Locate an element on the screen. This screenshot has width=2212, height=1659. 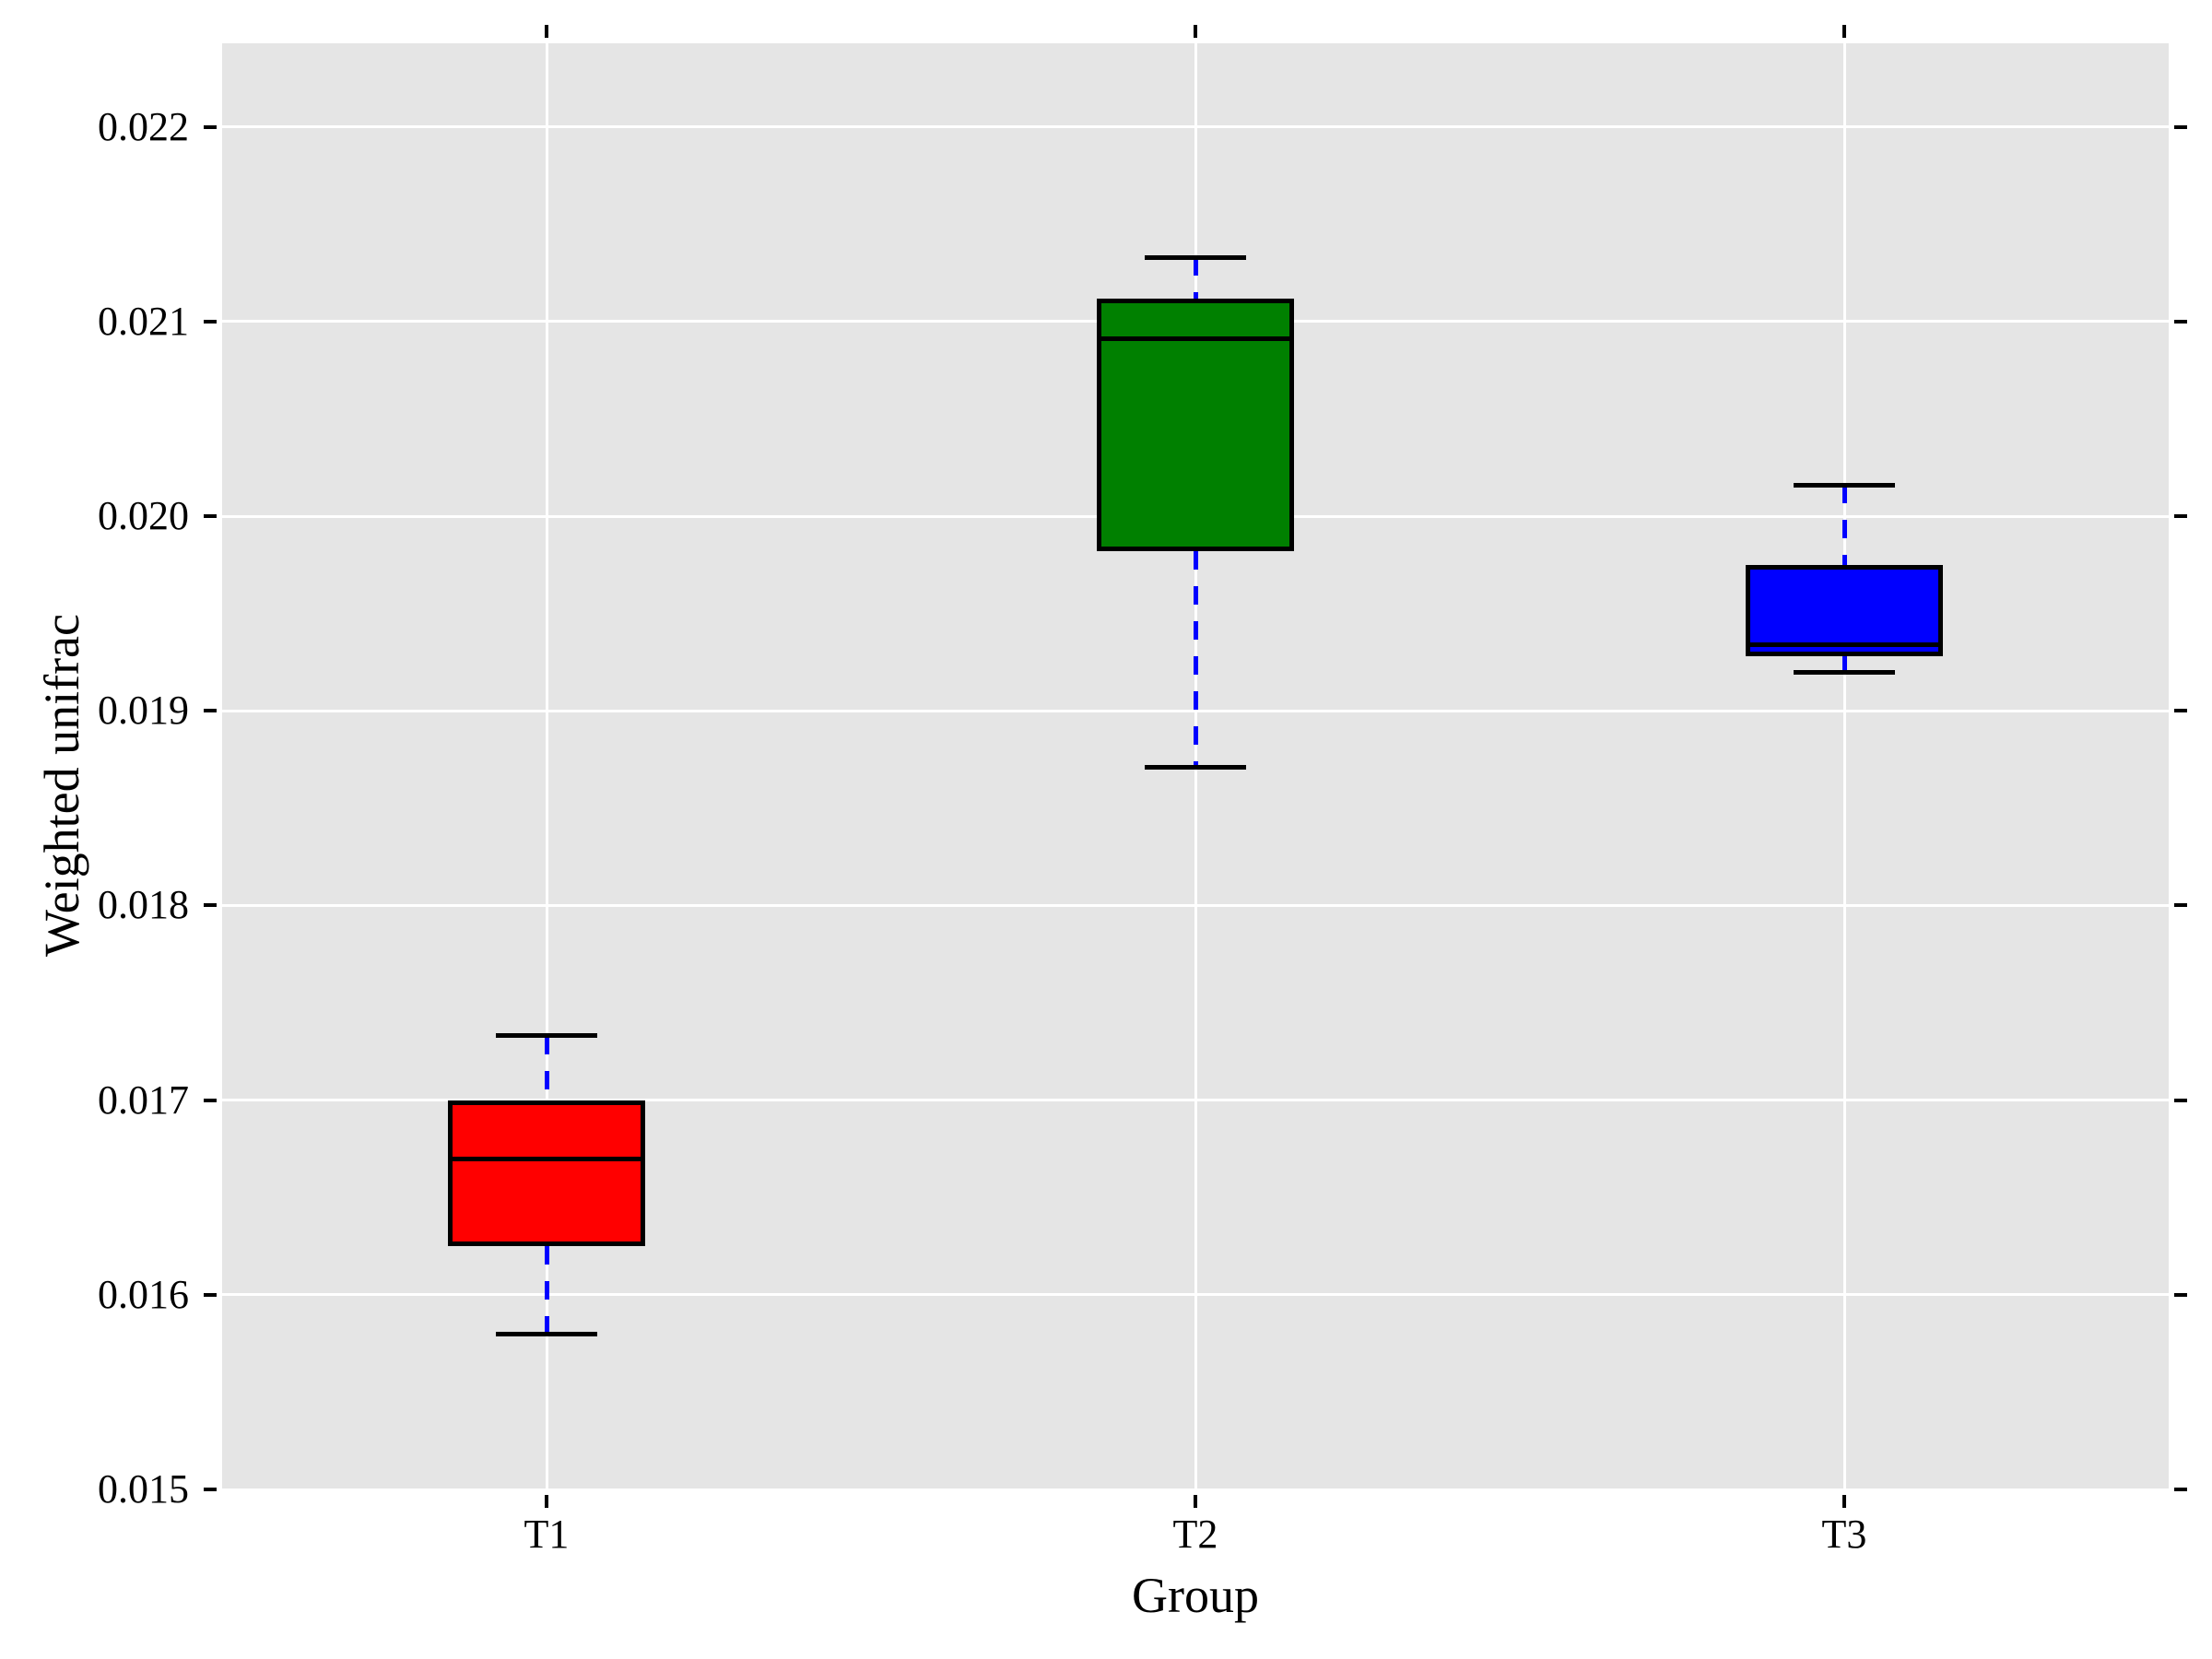
median-T2 is located at coordinates (1195, 339).